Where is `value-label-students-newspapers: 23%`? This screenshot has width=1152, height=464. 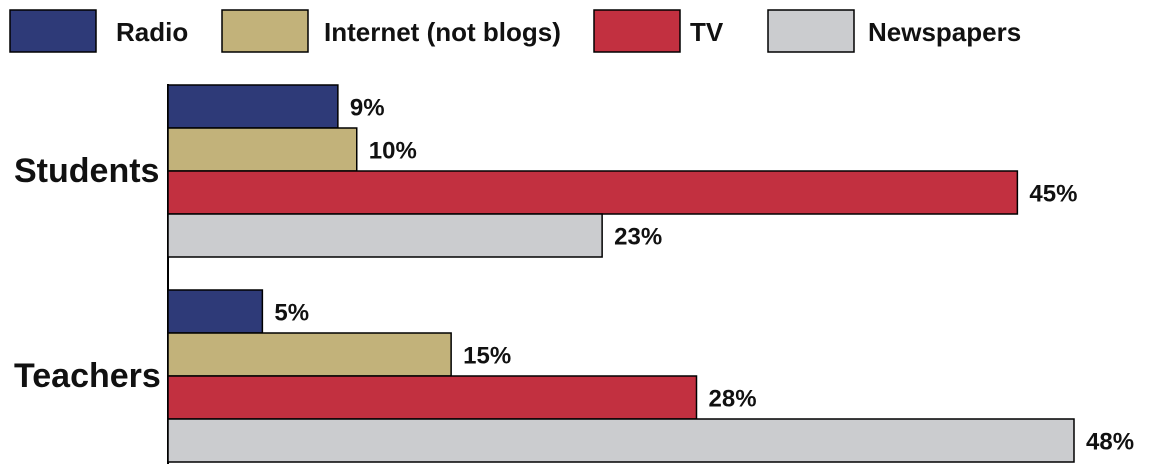
value-label-students-newspapers: 23% is located at coordinates (638, 237).